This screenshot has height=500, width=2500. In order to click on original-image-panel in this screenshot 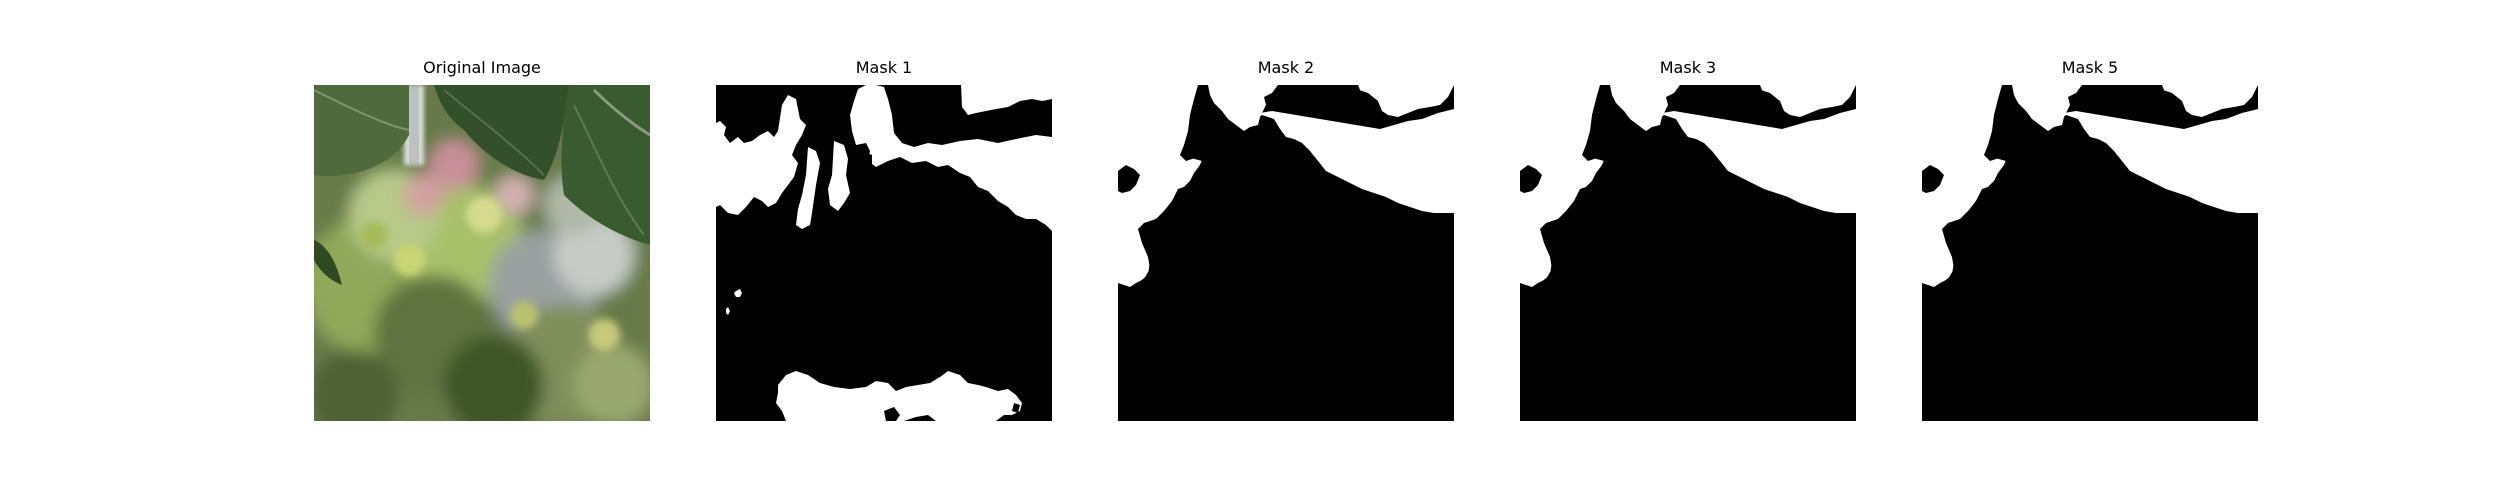, I will do `click(482, 253)`.